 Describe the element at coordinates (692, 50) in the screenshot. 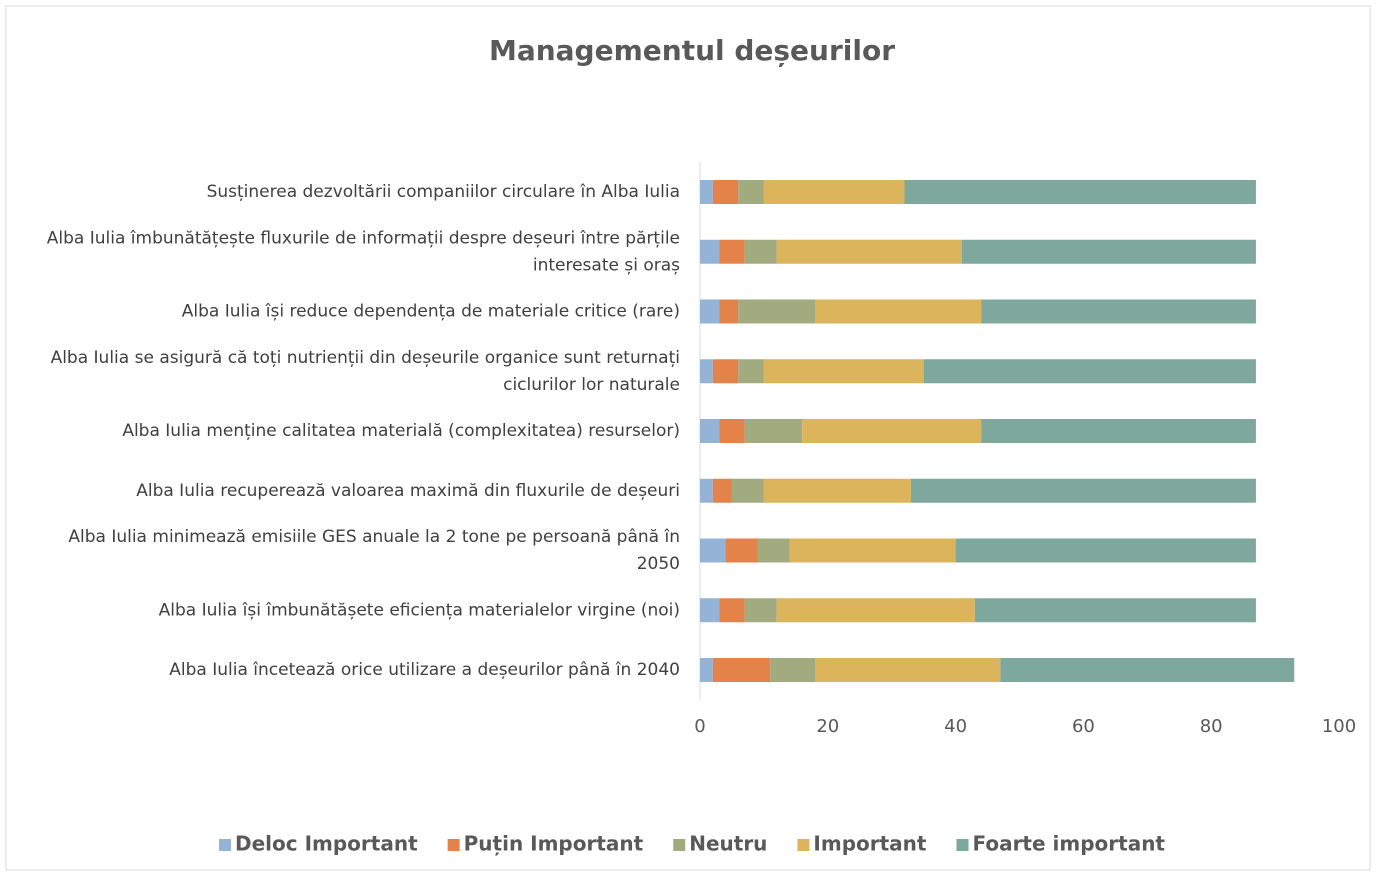

I see `chart-title: Managementul deșeurilor` at that location.